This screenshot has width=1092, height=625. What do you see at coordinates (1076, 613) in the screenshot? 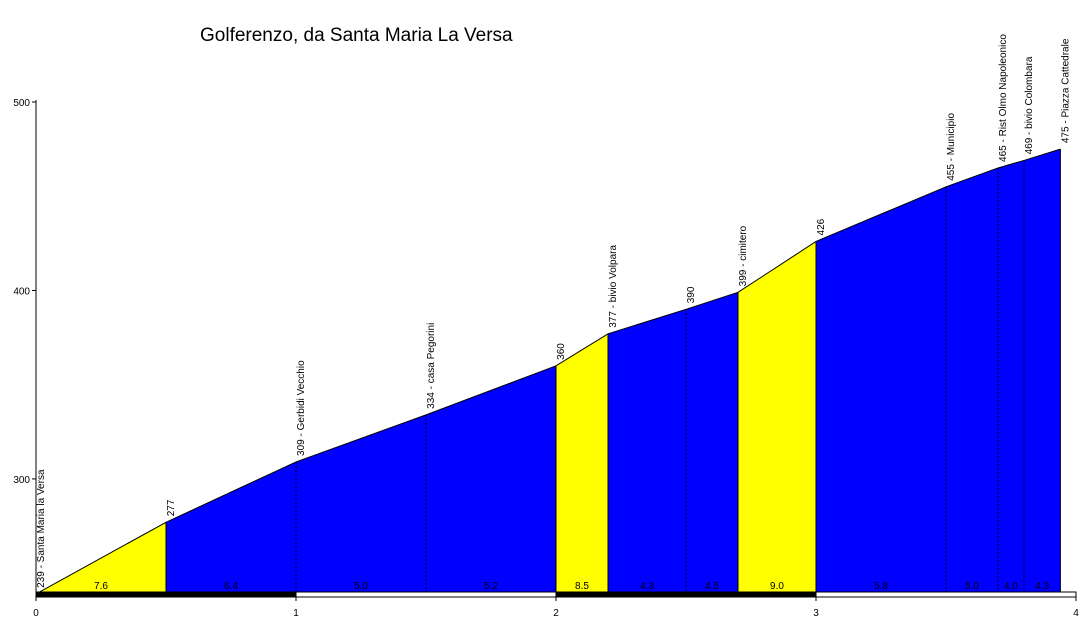
I see `x-tick-label-4: 4` at bounding box center [1076, 613].